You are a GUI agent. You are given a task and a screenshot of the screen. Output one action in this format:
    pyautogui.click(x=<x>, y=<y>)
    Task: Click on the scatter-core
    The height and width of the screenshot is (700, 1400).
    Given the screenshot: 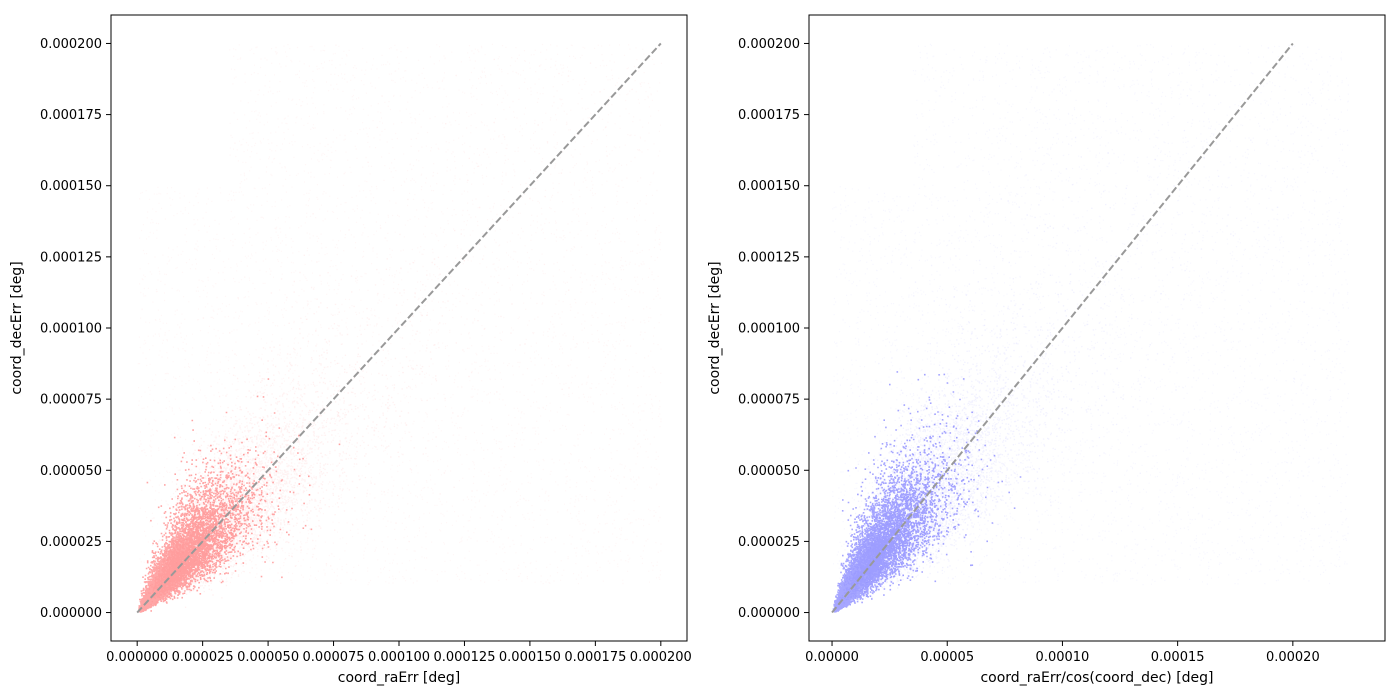 What is the action you would take?
    pyautogui.click(x=239, y=495)
    